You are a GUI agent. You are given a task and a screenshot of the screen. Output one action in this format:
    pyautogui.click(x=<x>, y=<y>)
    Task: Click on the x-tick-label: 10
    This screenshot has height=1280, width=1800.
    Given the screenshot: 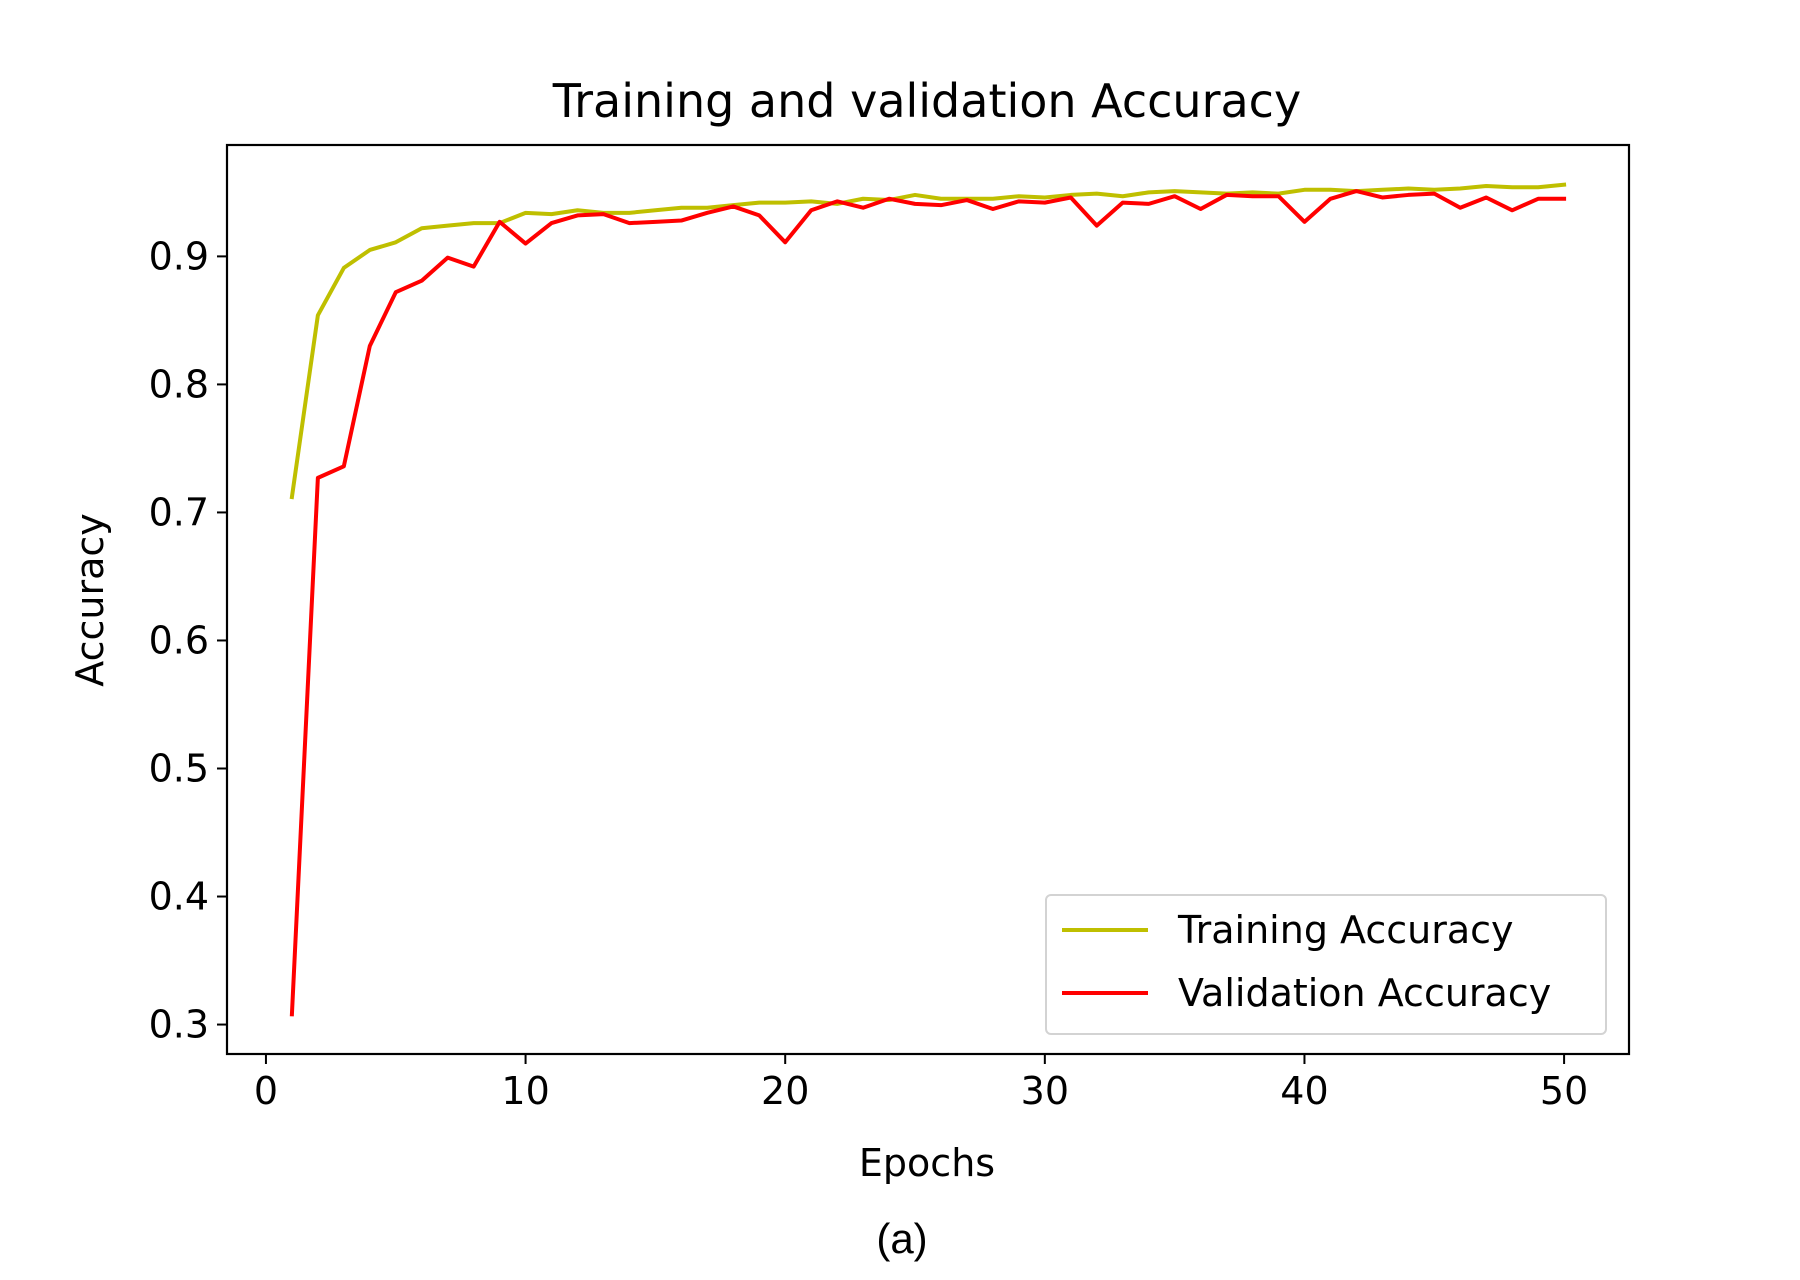 What is the action you would take?
    pyautogui.click(x=525, y=1091)
    